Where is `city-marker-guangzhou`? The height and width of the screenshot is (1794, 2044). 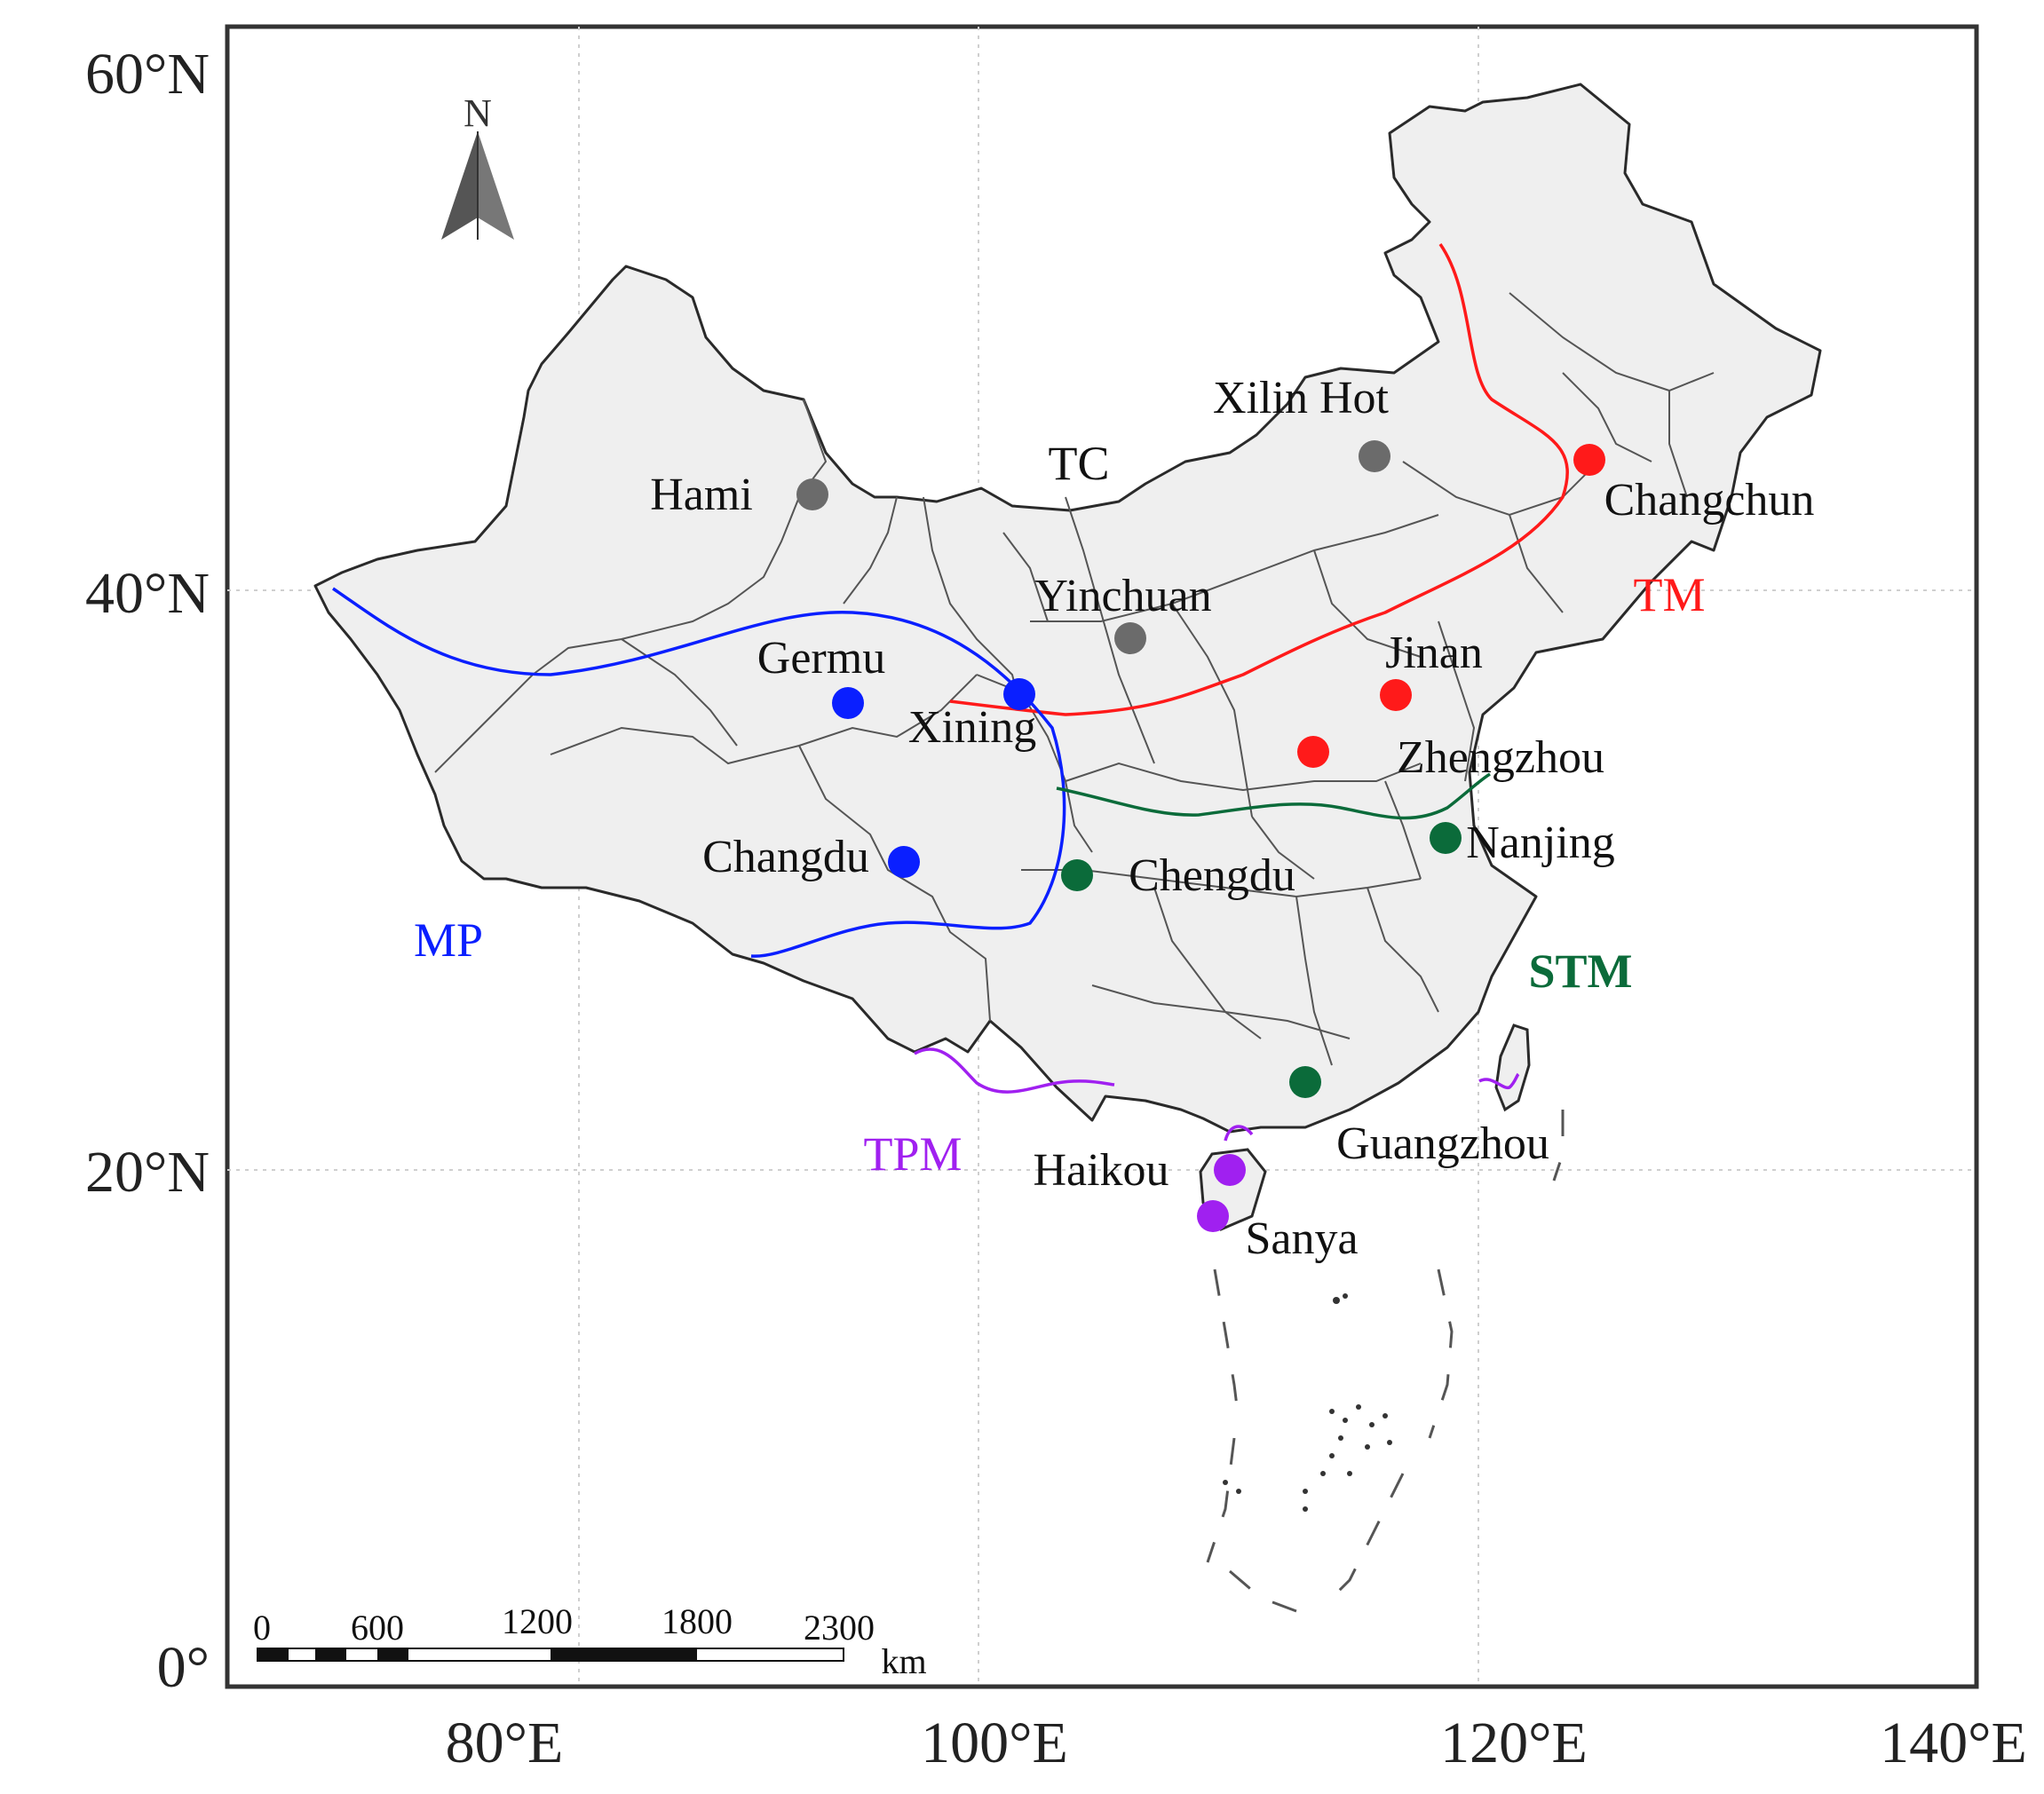 city-marker-guangzhou is located at coordinates (1305, 1082).